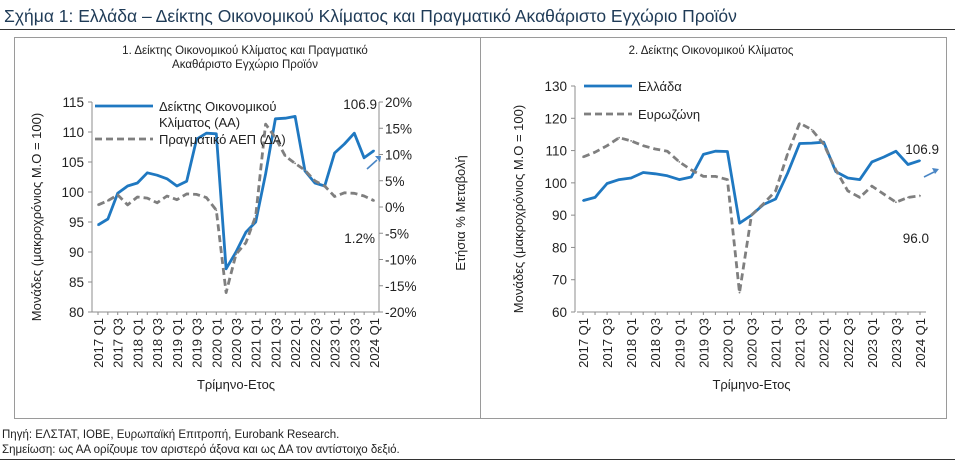 This screenshot has height=468, width=963. Describe the element at coordinates (36, 217) in the screenshot. I see `y-axis-left-title: Μονάδες (μακροχρόνιος Μ.Ο = 100)` at that location.